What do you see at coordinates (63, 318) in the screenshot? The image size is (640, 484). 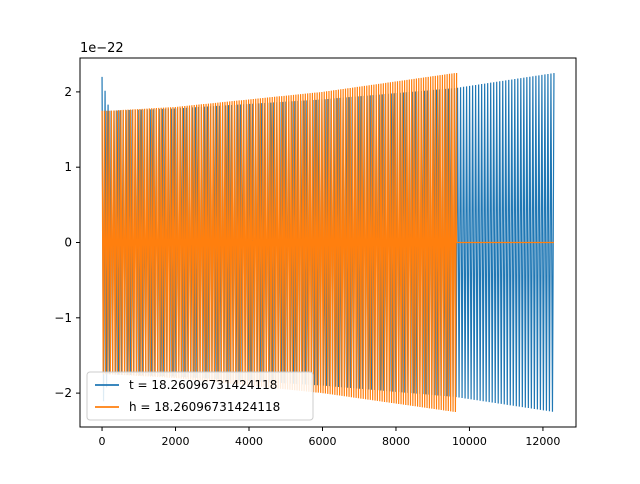 I see `y-tick-label--1: −1` at bounding box center [63, 318].